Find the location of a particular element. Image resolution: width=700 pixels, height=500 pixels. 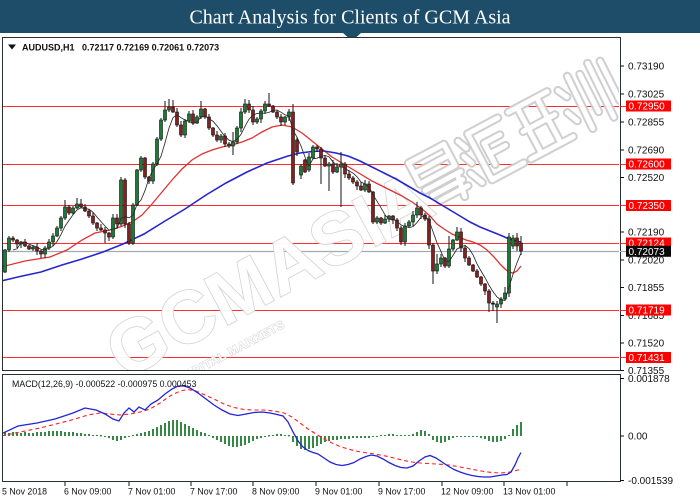

svg-text: 0.72855 is located at coordinates (646, 123).